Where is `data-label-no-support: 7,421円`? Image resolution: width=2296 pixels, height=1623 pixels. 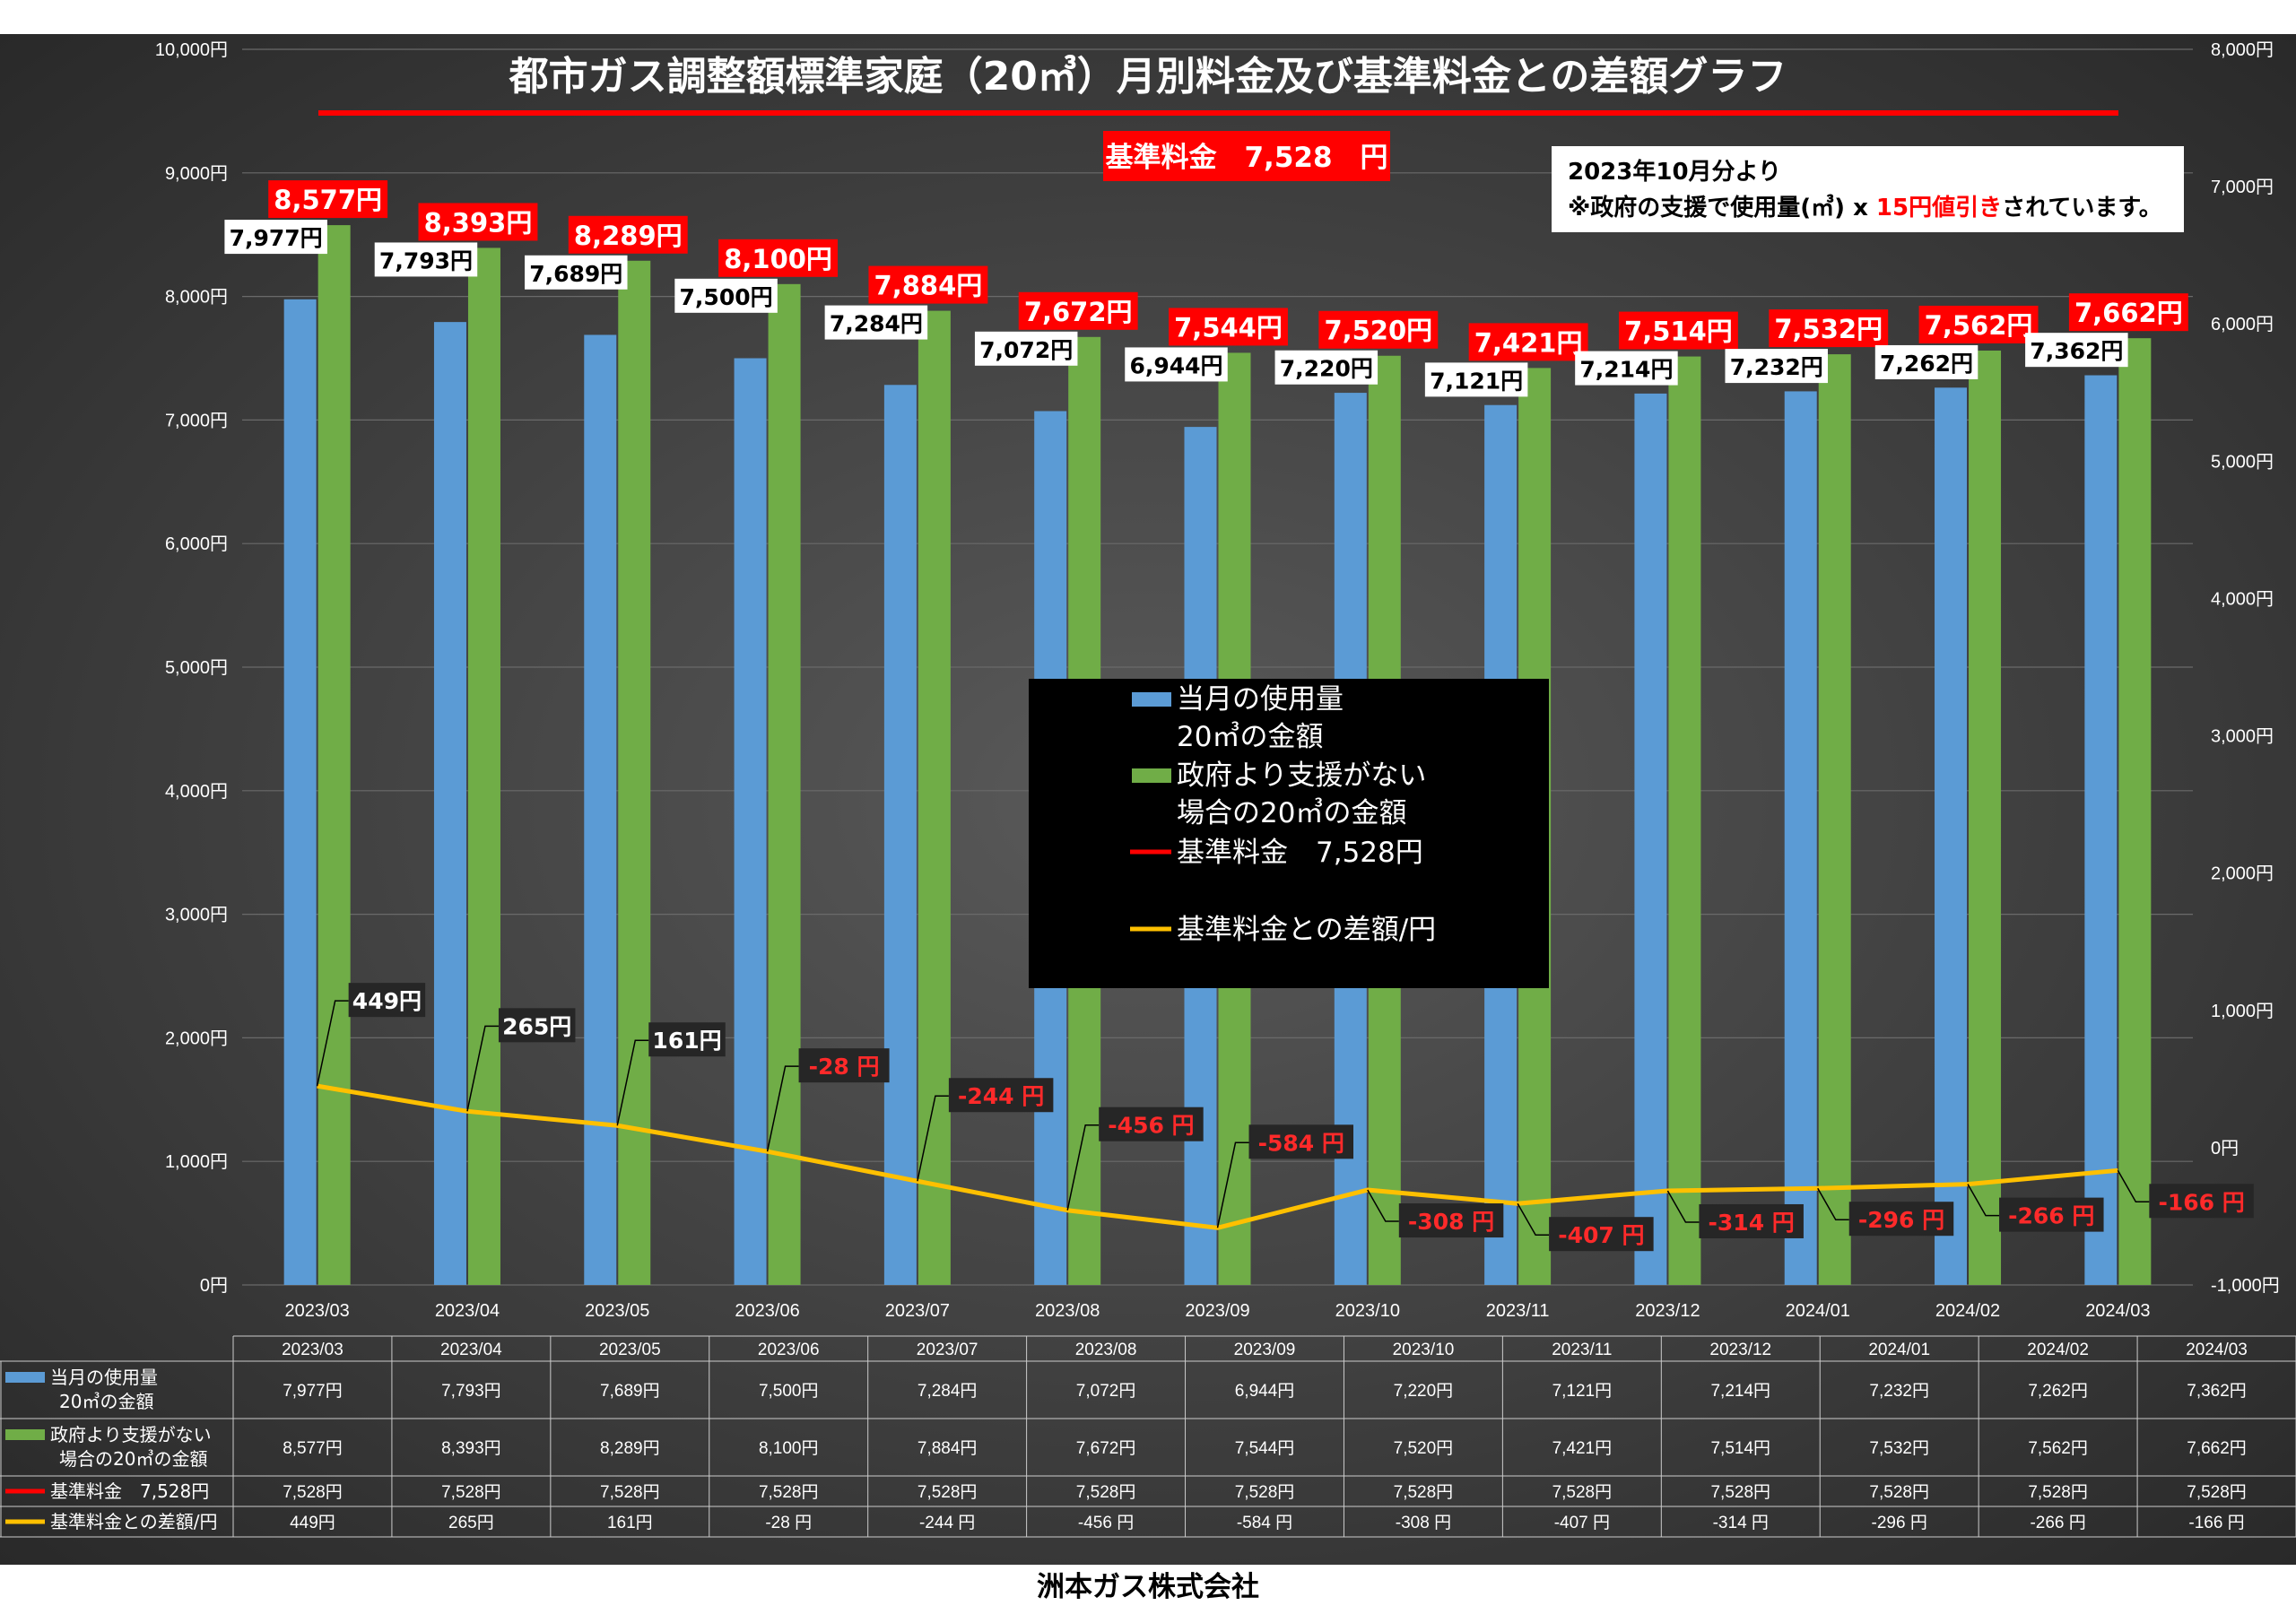 data-label-no-support: 7,421円 is located at coordinates (1528, 342).